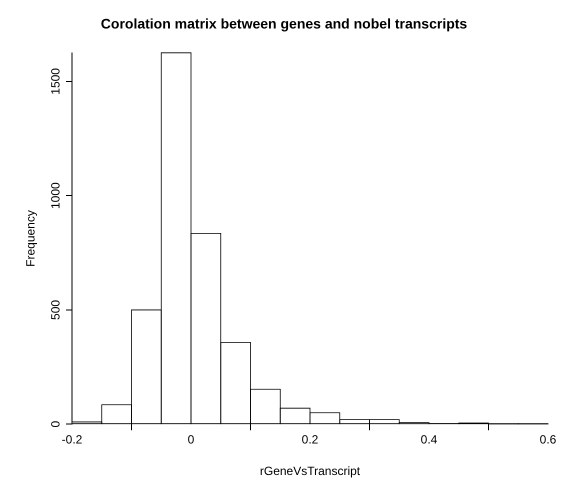 This screenshot has height=493, width=578. Describe the element at coordinates (284, 23) in the screenshot. I see `chart-title: Corolation matrix between genes and nobel transcripts` at that location.